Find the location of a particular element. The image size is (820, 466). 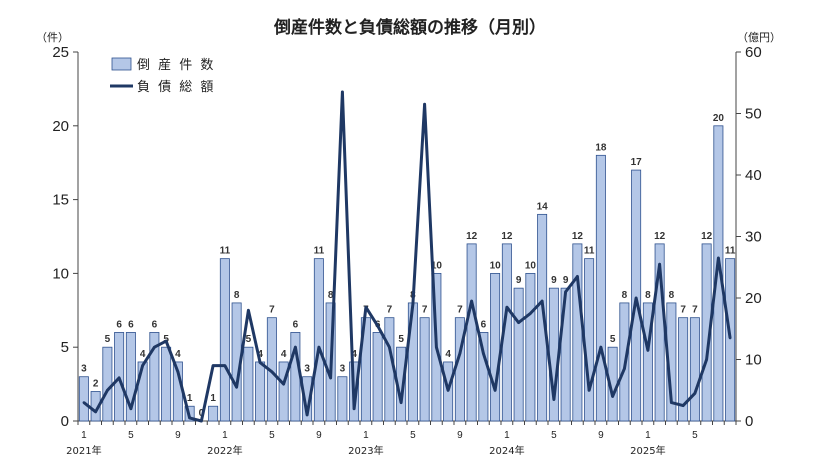

x-year-label: 2025年 is located at coordinates (647, 450).